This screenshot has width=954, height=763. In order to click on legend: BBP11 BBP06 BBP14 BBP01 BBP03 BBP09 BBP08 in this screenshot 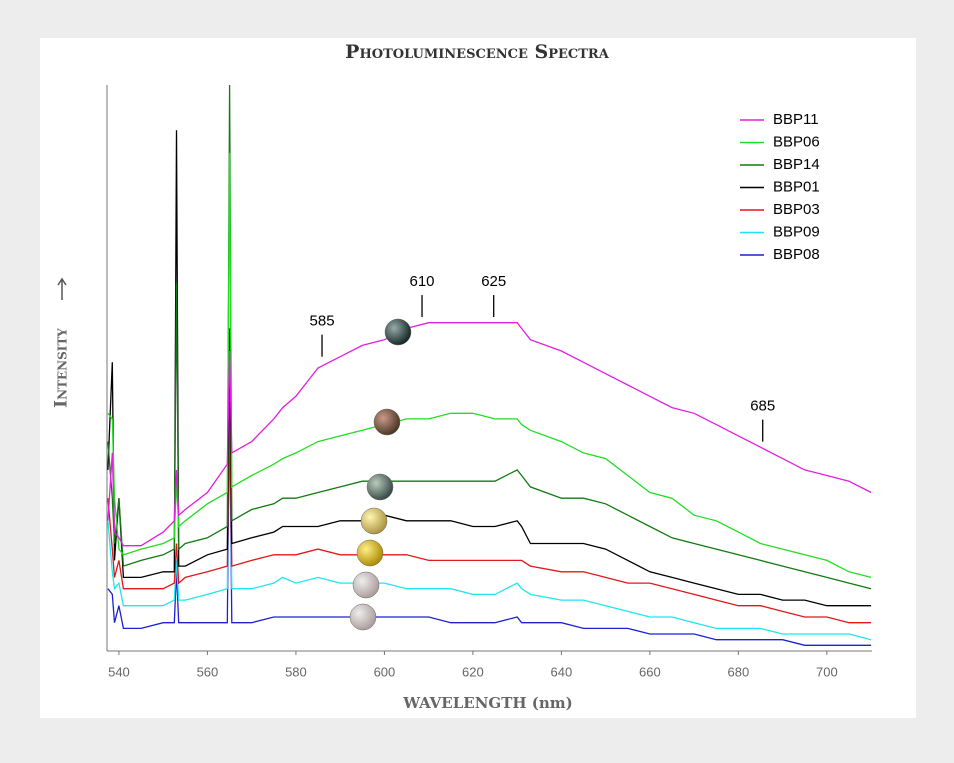, I will do `click(780, 187)`.